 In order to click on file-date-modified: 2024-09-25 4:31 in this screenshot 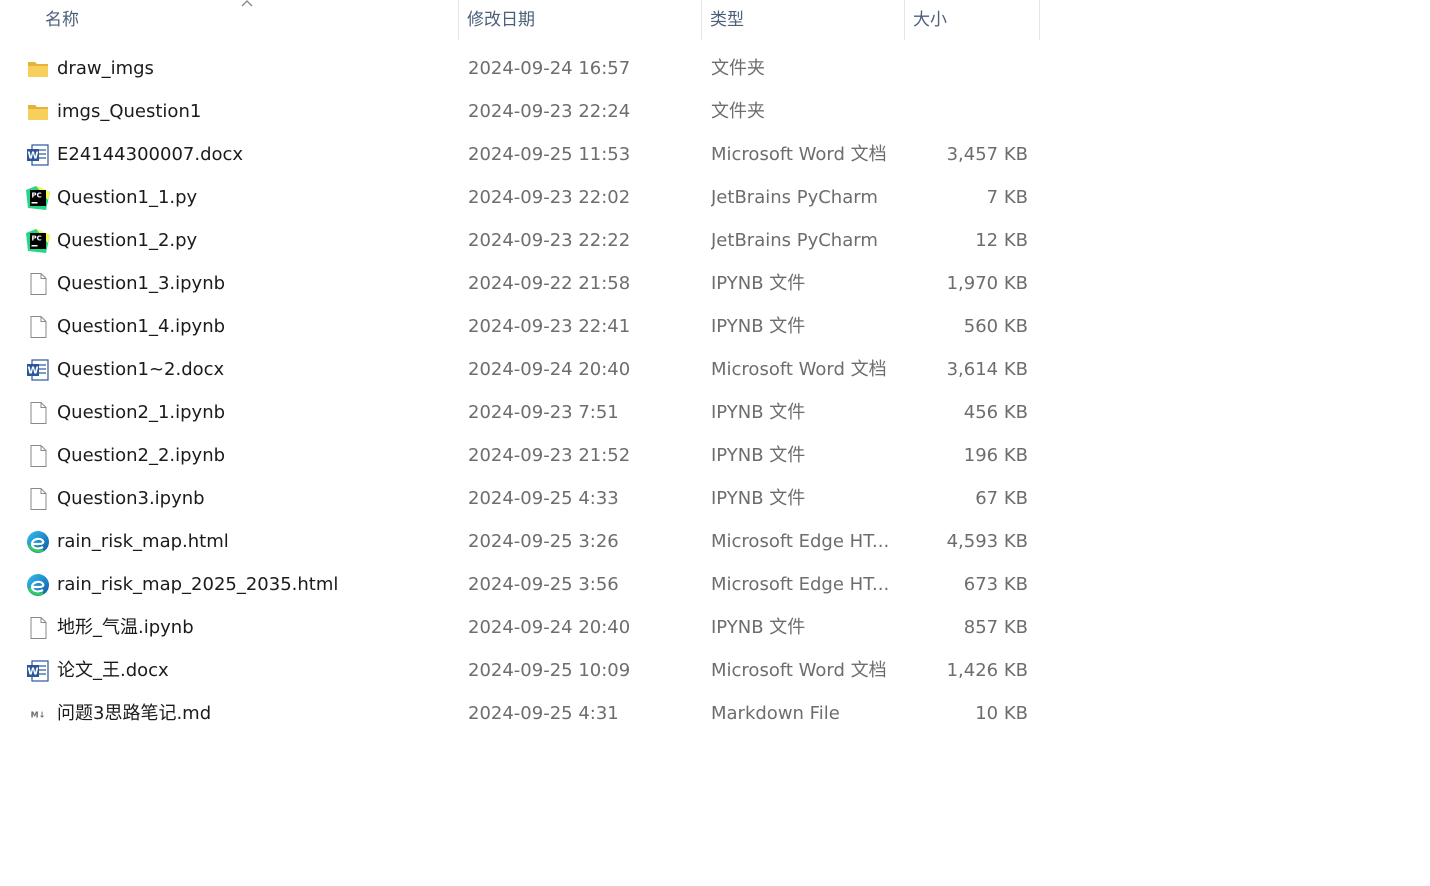, I will do `click(543, 713)`.